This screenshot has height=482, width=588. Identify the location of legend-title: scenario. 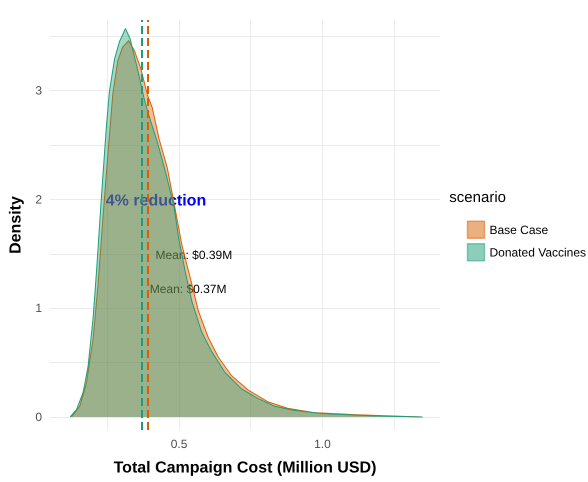
(477, 197).